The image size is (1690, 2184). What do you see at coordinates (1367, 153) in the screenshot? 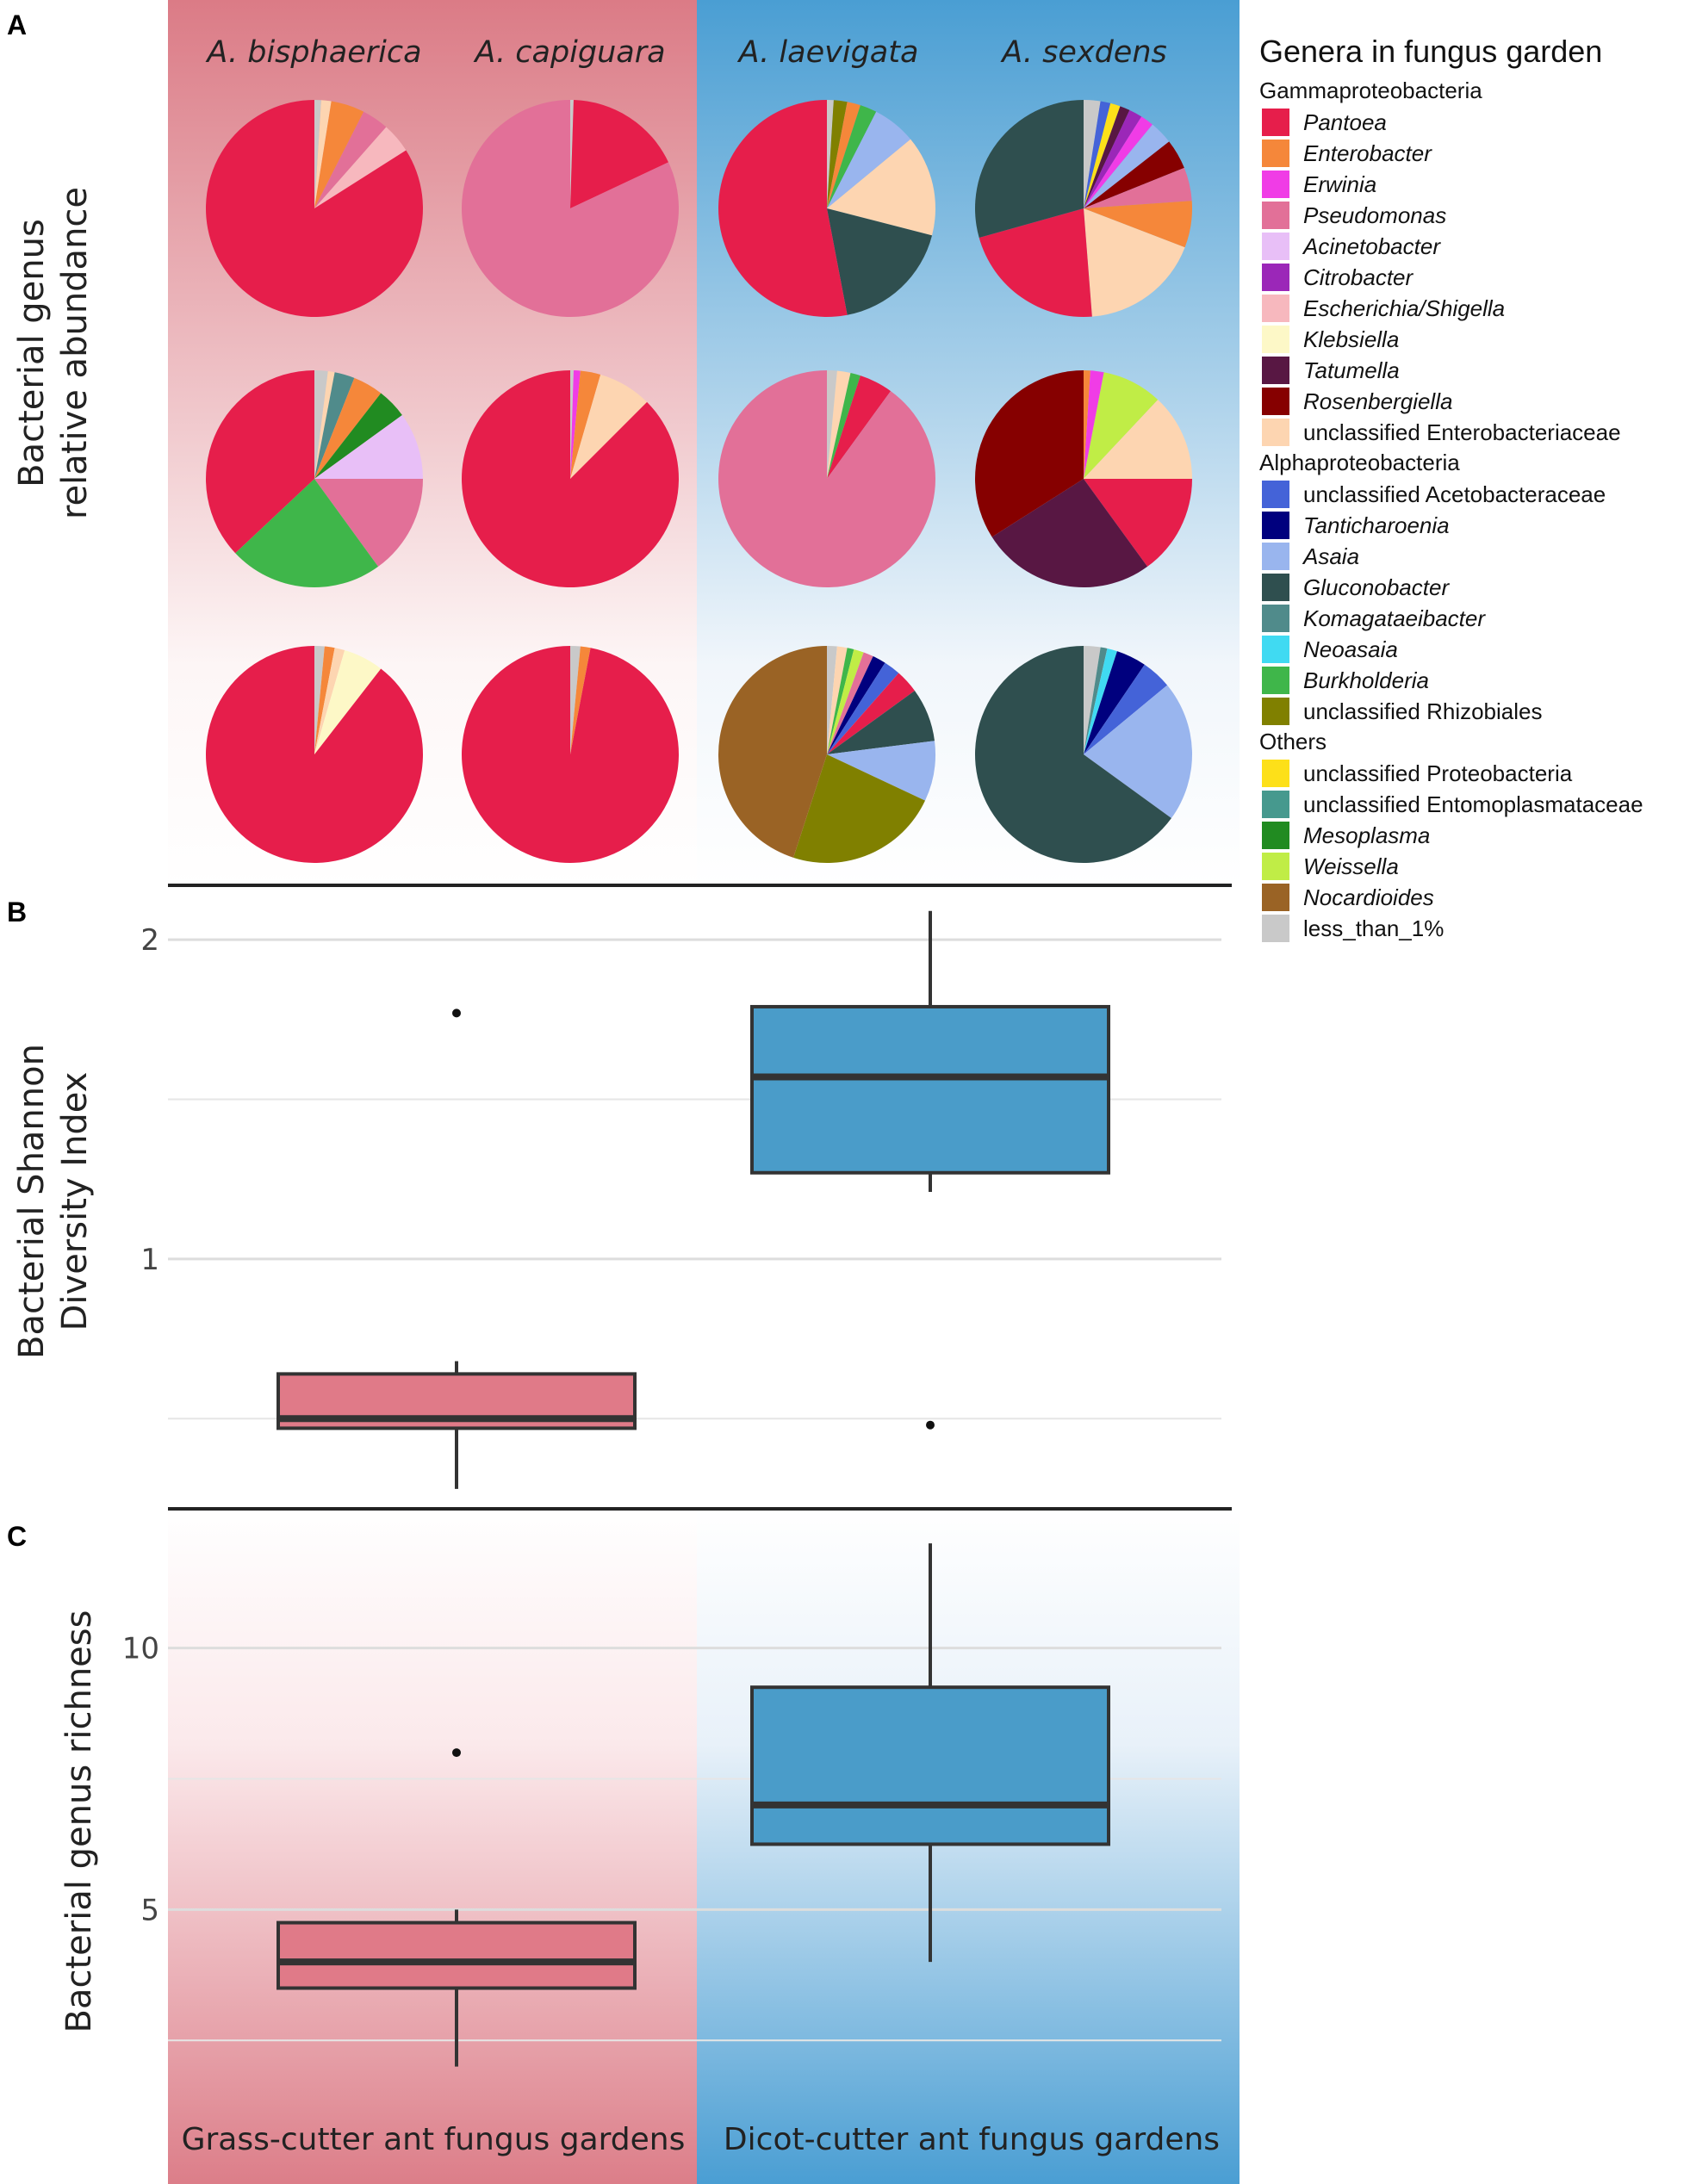
I see `legend-item-enterobacter: Enterobacter` at bounding box center [1367, 153].